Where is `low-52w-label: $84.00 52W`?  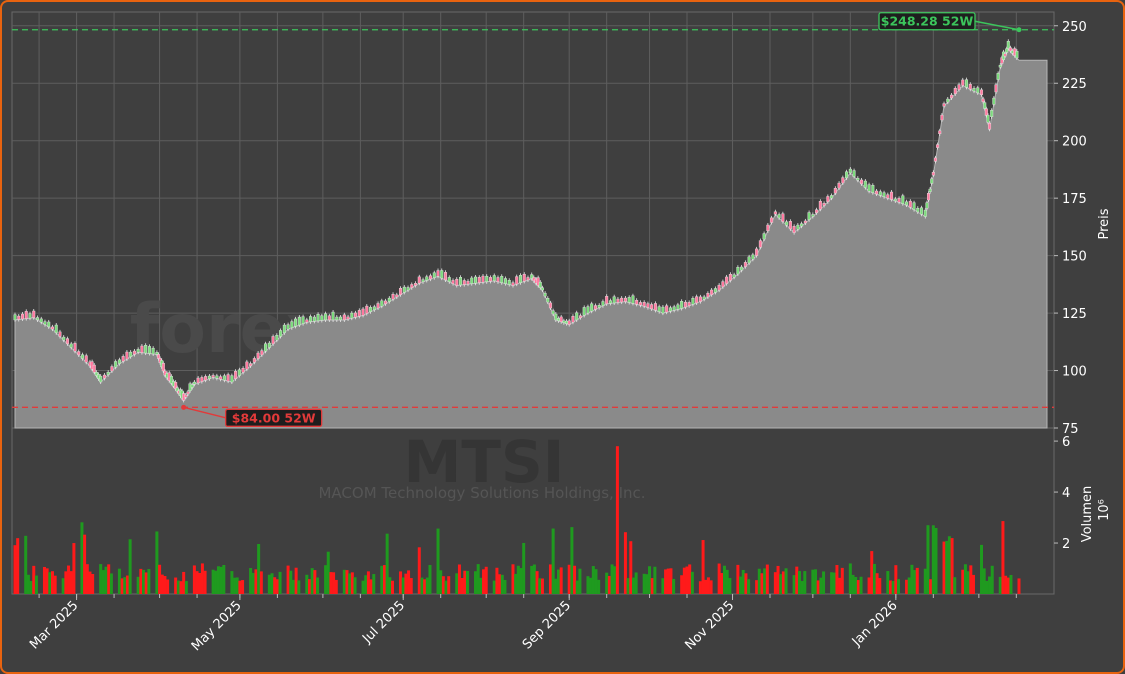
low-52w-label: $84.00 52W is located at coordinates (274, 417).